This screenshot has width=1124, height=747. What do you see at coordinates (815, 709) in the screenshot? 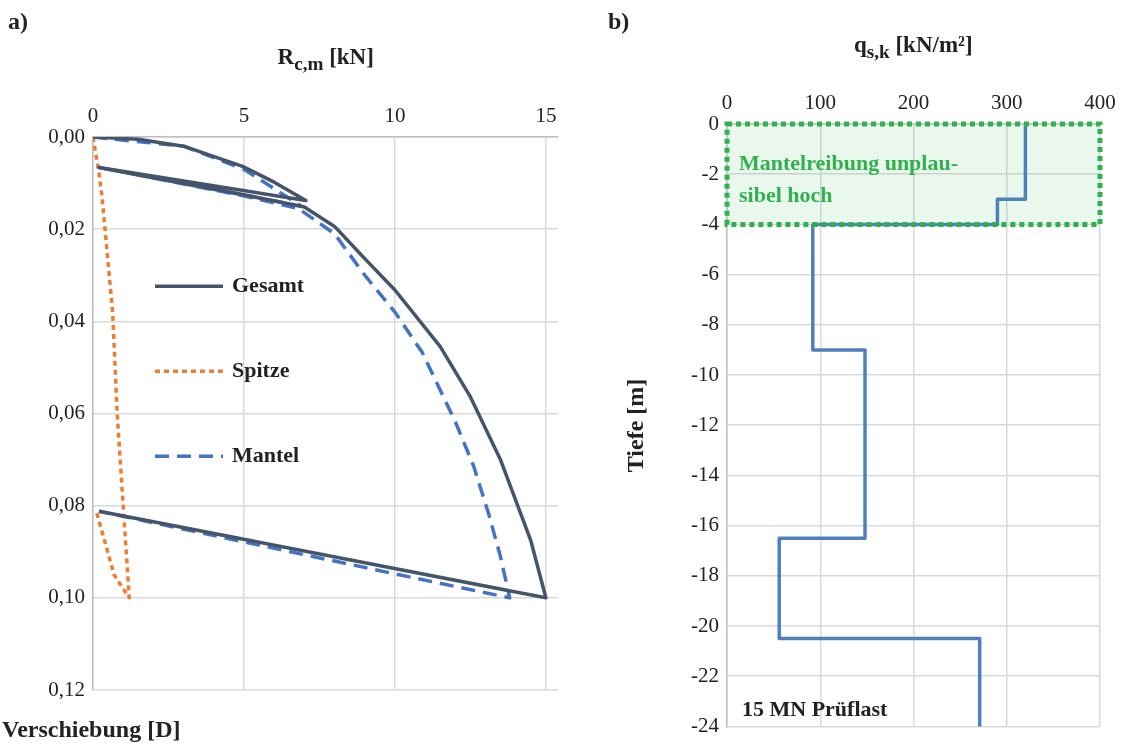
I see `annotation: 15 MN Prüflast` at bounding box center [815, 709].